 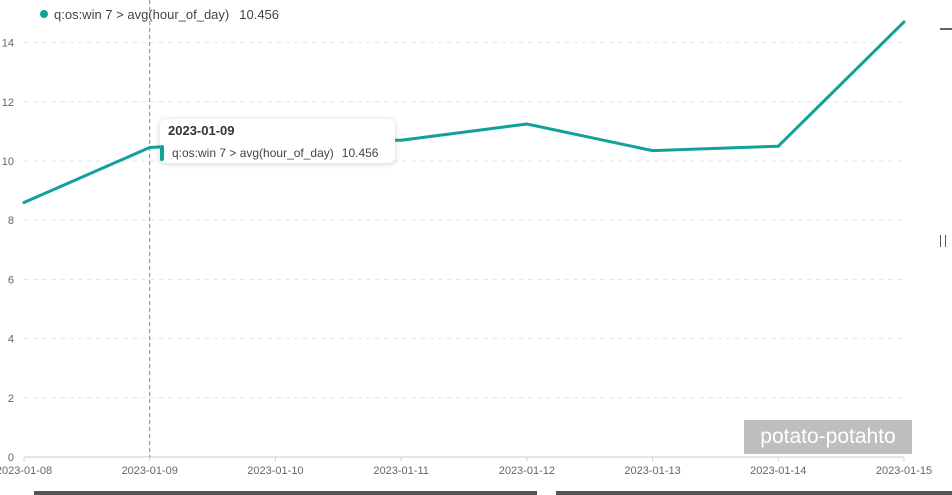 I want to click on watermark: potato-potahto, so click(x=828, y=437).